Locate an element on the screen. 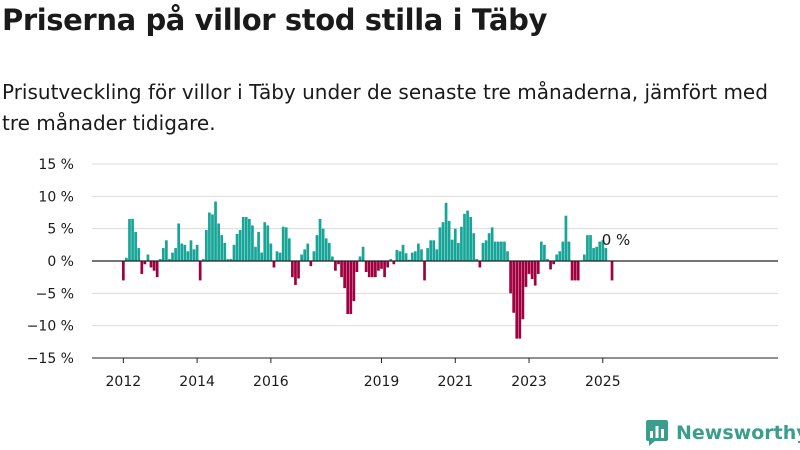 Image resolution: width=800 pixels, height=450 pixels. y-tick-label: −10 % is located at coordinates (50, 327).